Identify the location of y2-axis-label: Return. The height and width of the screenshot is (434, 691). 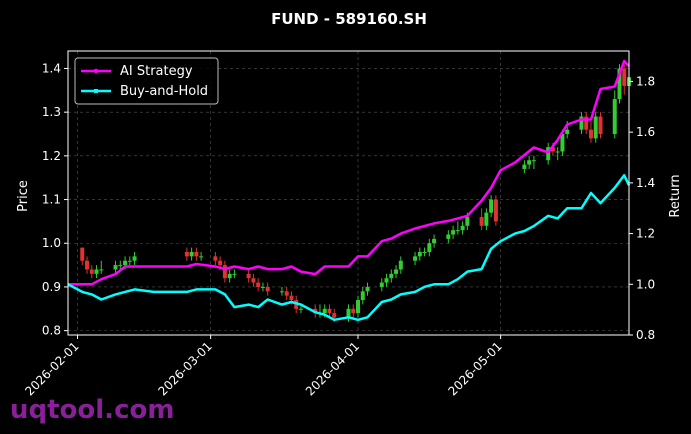
(675, 195).